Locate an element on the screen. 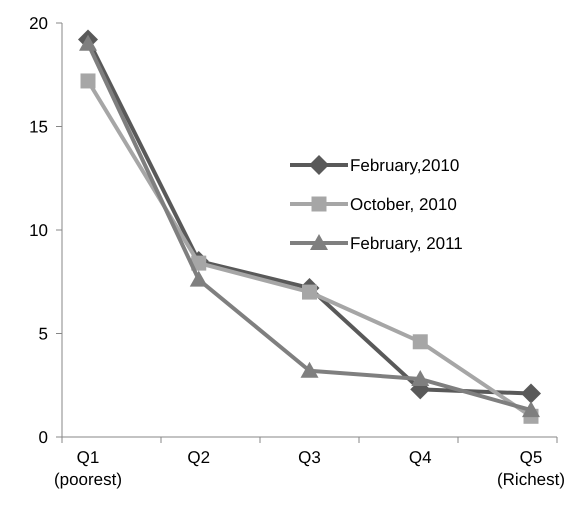 This screenshot has height=519, width=584. legend-label: February,2010 is located at coordinates (405, 165).